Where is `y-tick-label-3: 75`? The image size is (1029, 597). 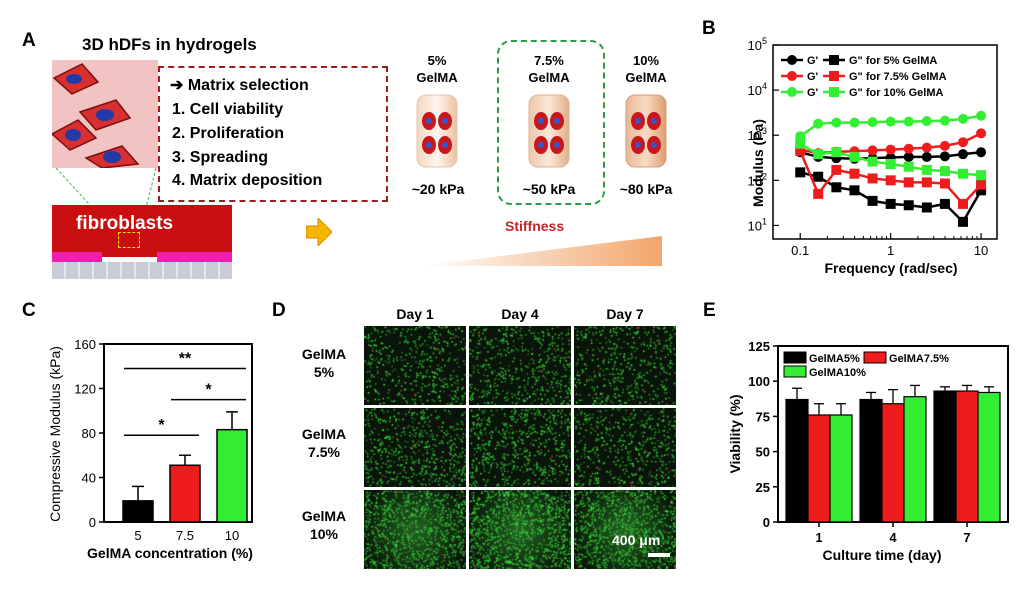
y-tick-label-3: 75 is located at coordinates (763, 416).